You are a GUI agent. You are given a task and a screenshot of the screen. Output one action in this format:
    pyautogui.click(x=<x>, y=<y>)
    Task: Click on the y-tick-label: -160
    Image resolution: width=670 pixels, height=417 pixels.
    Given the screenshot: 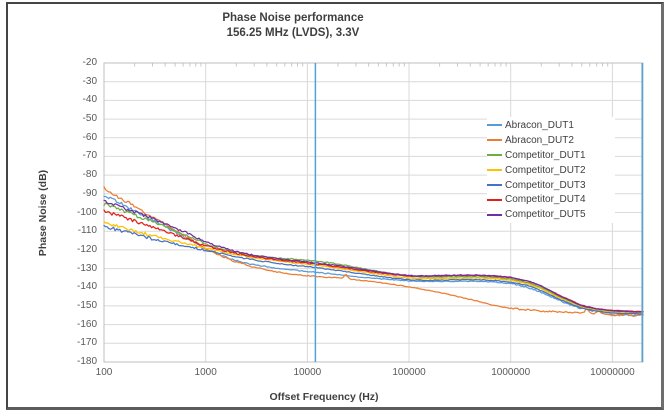 What is the action you would take?
    pyautogui.click(x=86, y=324)
    